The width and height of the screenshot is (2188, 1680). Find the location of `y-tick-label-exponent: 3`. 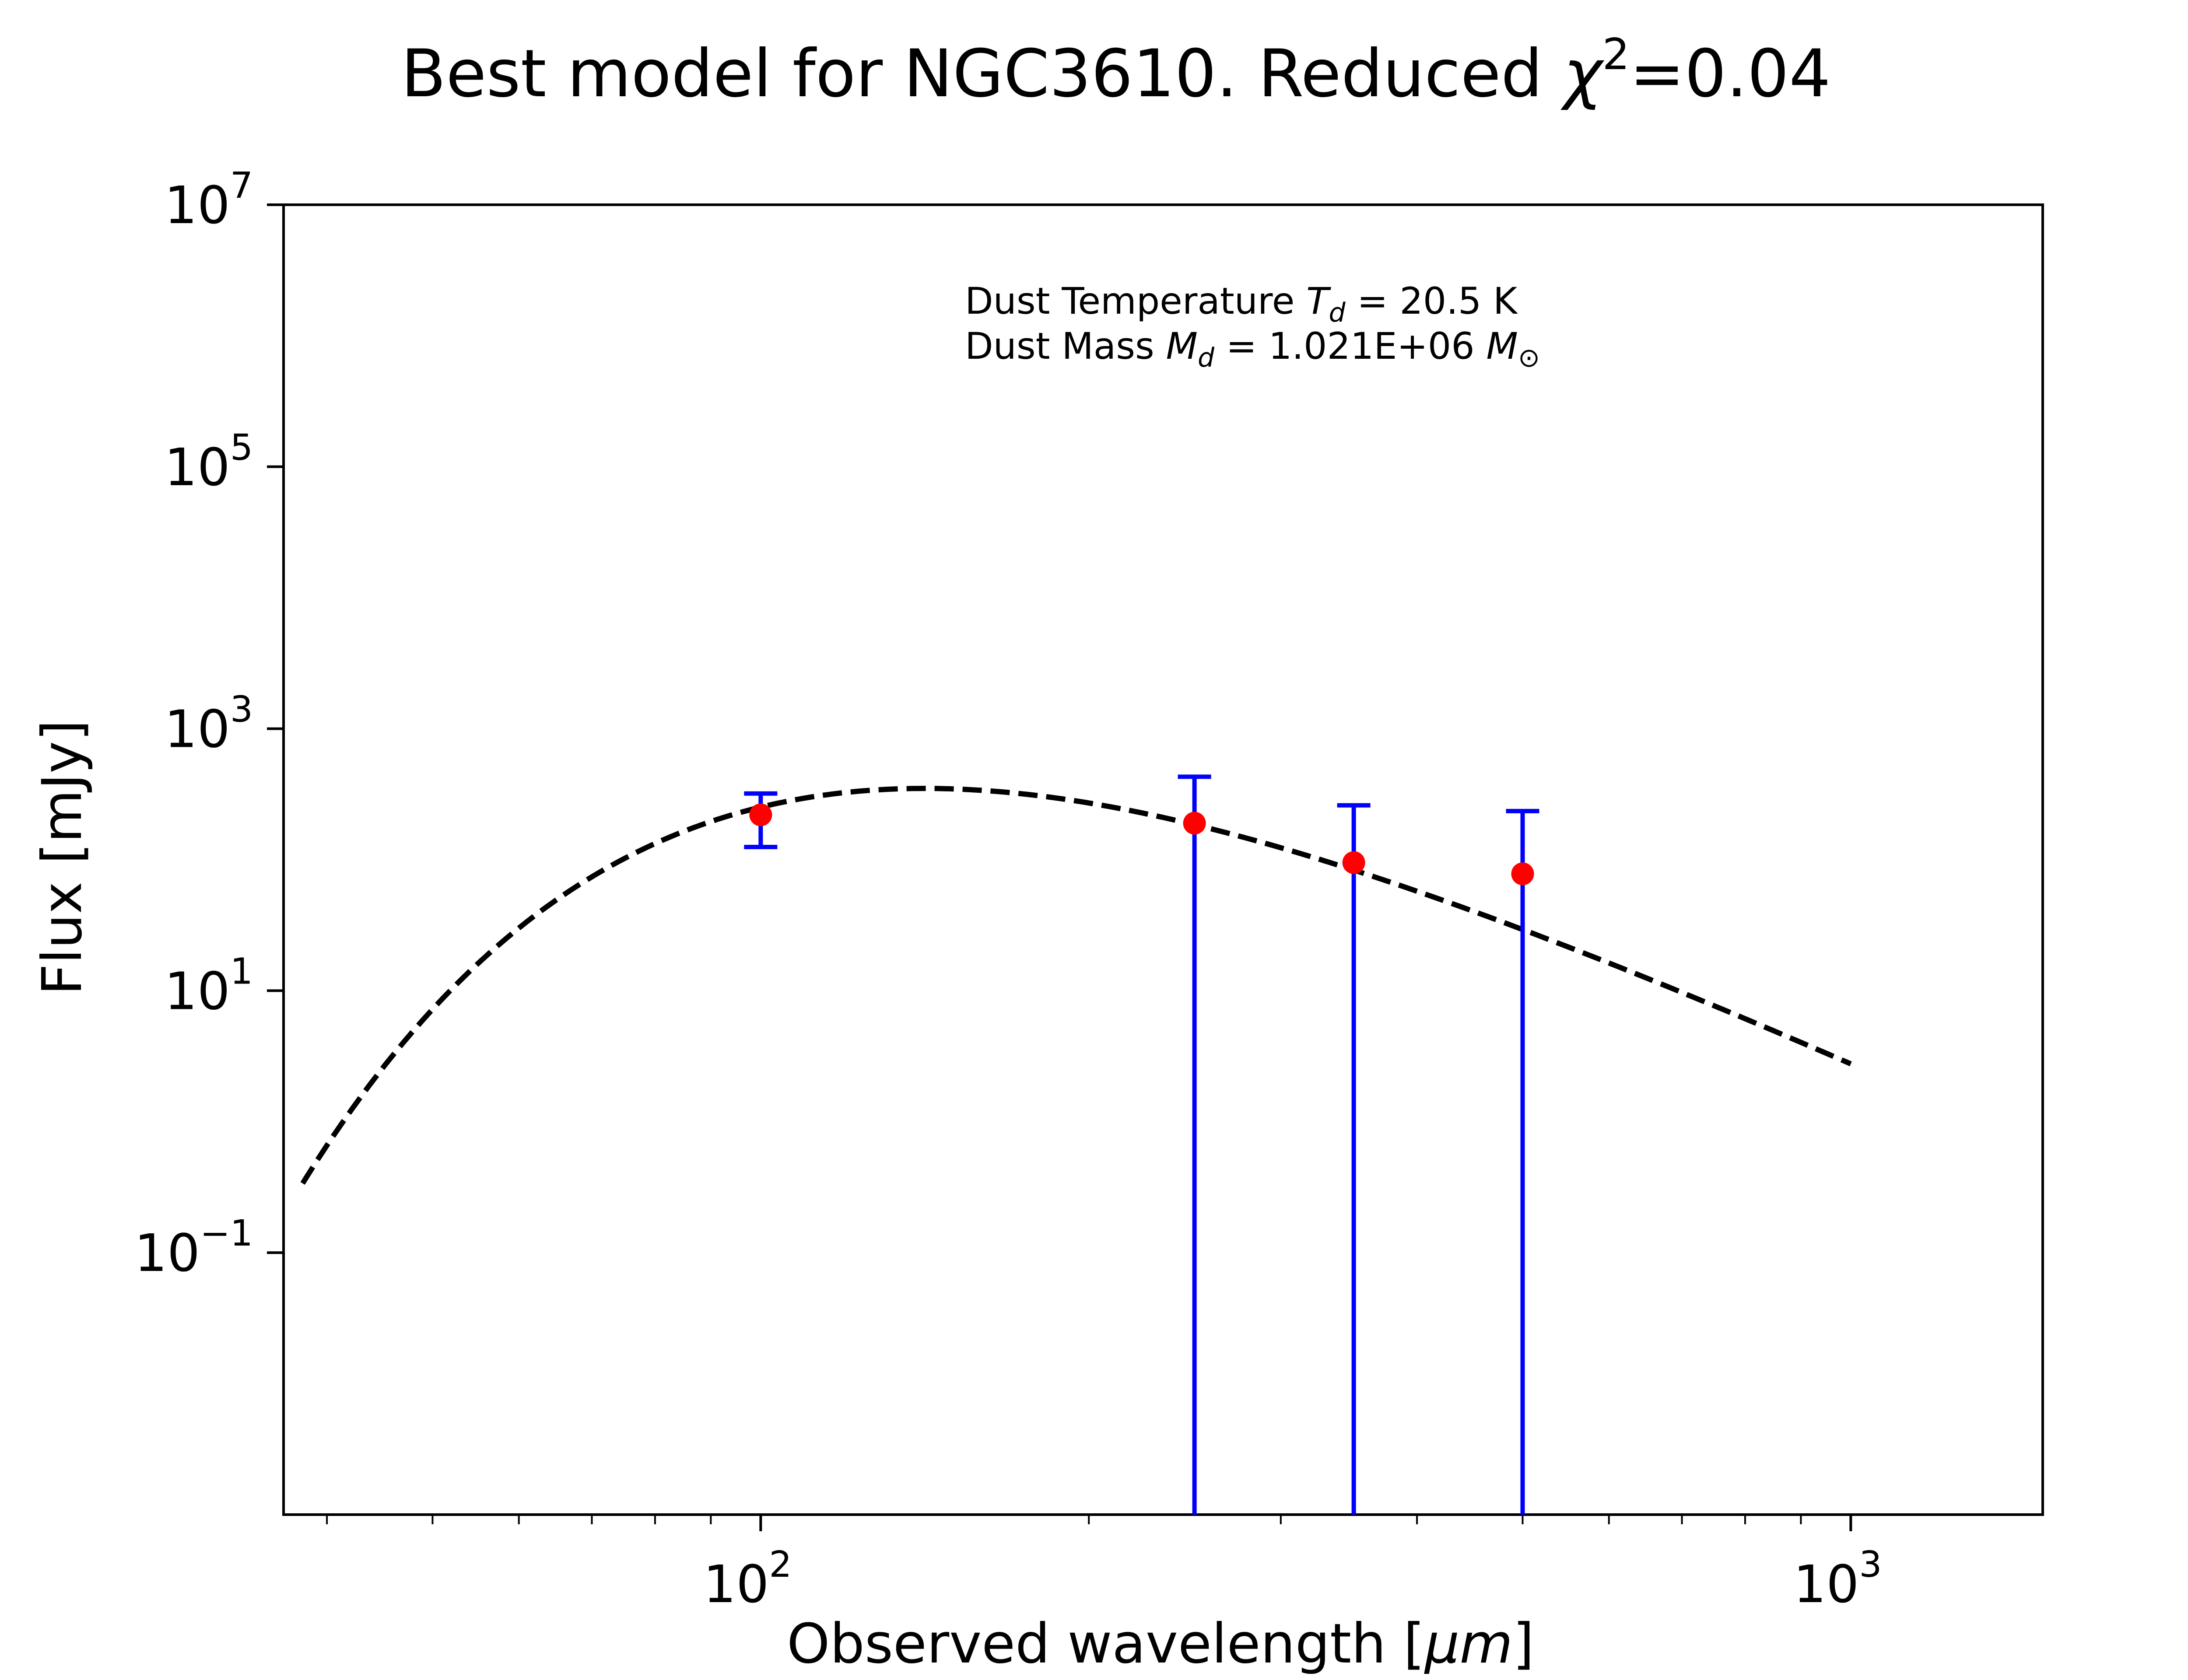

y-tick-label-exponent: 3 is located at coordinates (241, 710).